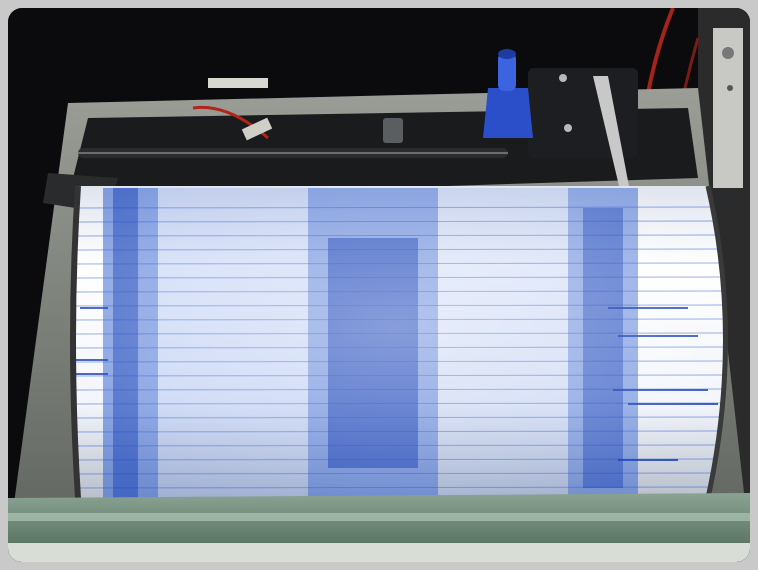  What do you see at coordinates (393, 130) in the screenshot?
I see `bolt` at bounding box center [393, 130].